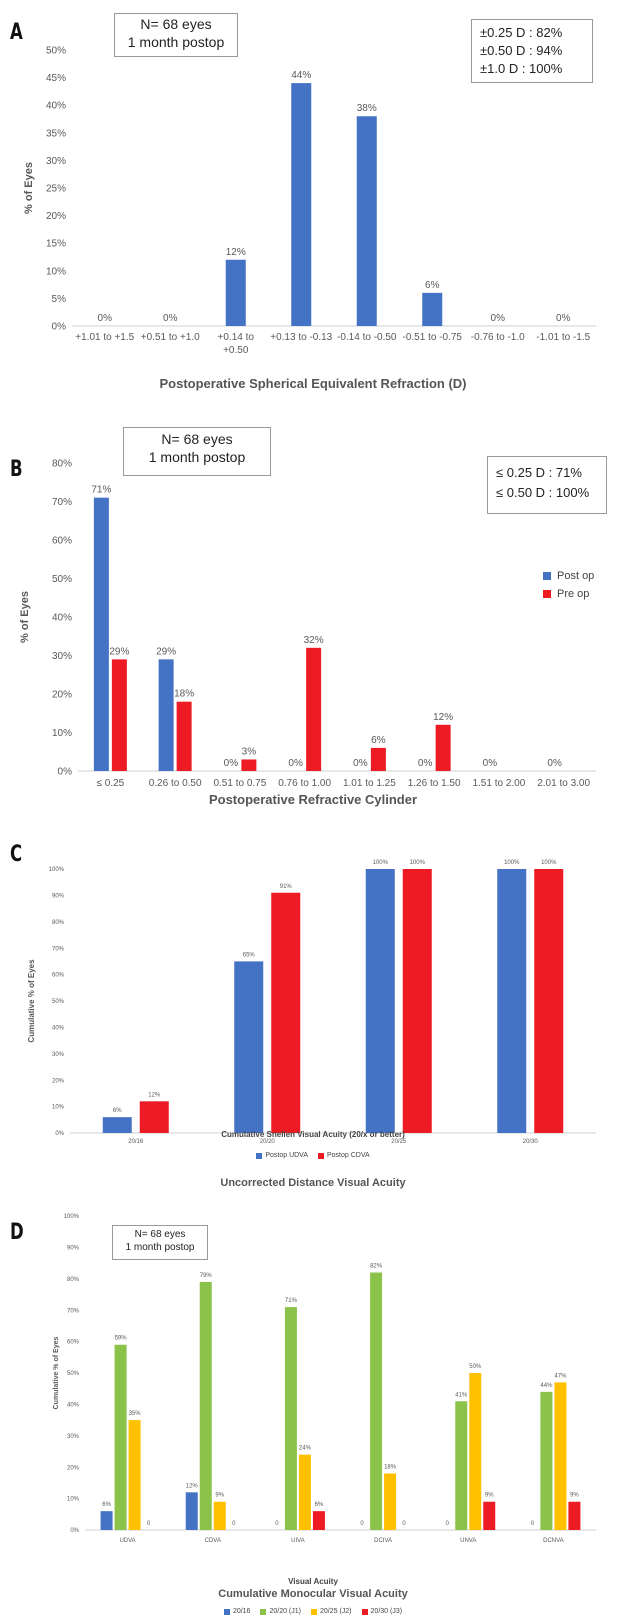 The width and height of the screenshot is (626, 1616). What do you see at coordinates (305, 1449) in the screenshot?
I see `chart-d-data-label: 24%` at bounding box center [305, 1449].